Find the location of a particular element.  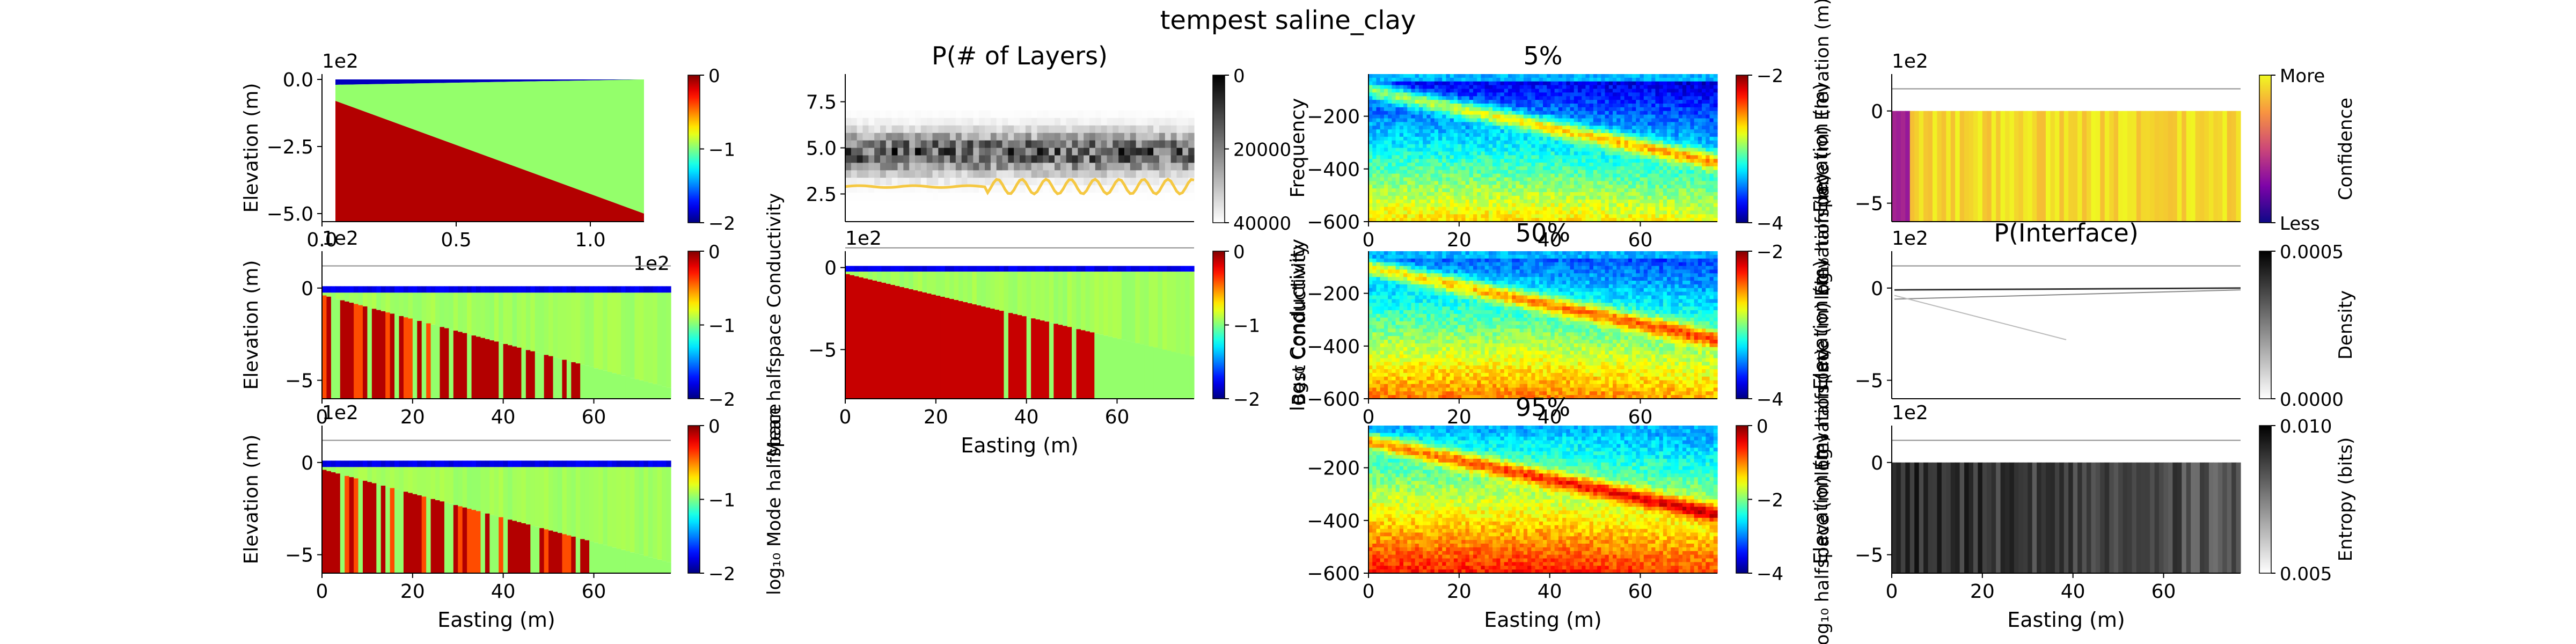

colorbar-tick-label: 0.0005 is located at coordinates (2312, 252).